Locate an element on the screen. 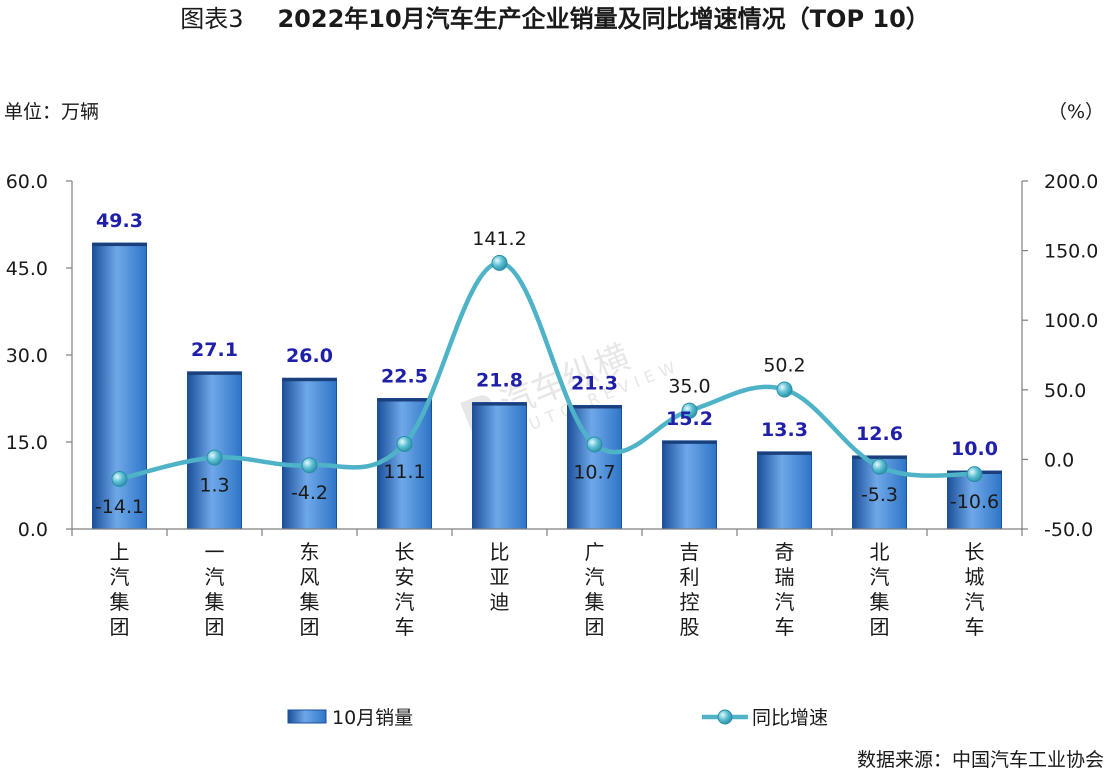  right-unit-label: （%） is located at coordinates (1075, 112).